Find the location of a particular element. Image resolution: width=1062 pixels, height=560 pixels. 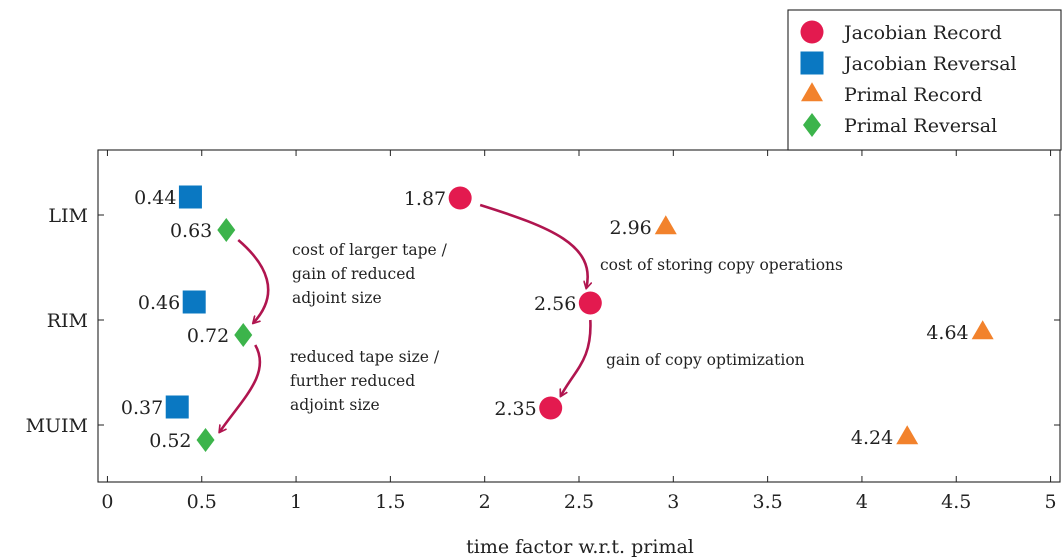

x-tick-label: 2.5 is located at coordinates (579, 502).